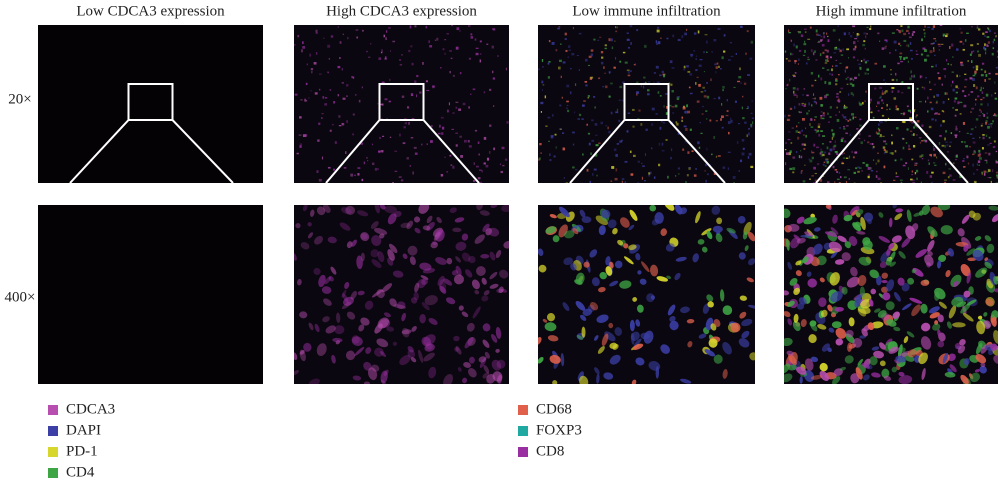 The width and height of the screenshot is (1000, 481). I want to click on micrograph, so click(891, 104).